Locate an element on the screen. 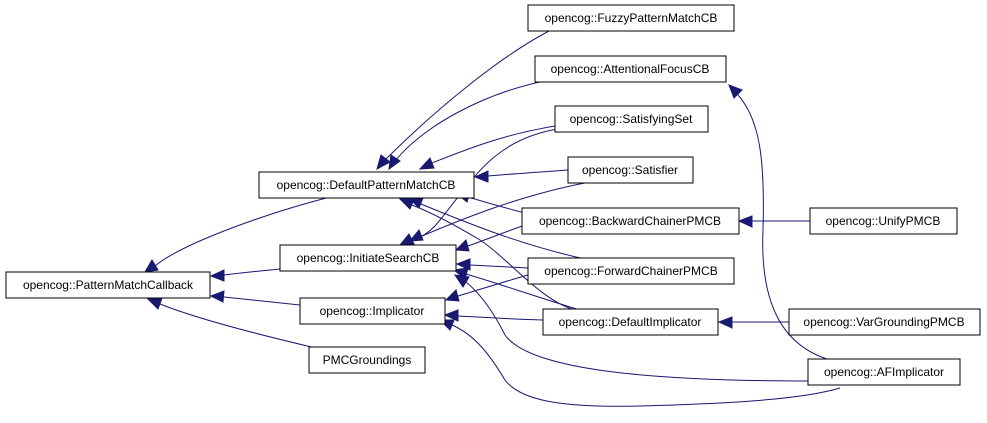  node-label: opencog::DefaultImplicator is located at coordinates (630, 322).